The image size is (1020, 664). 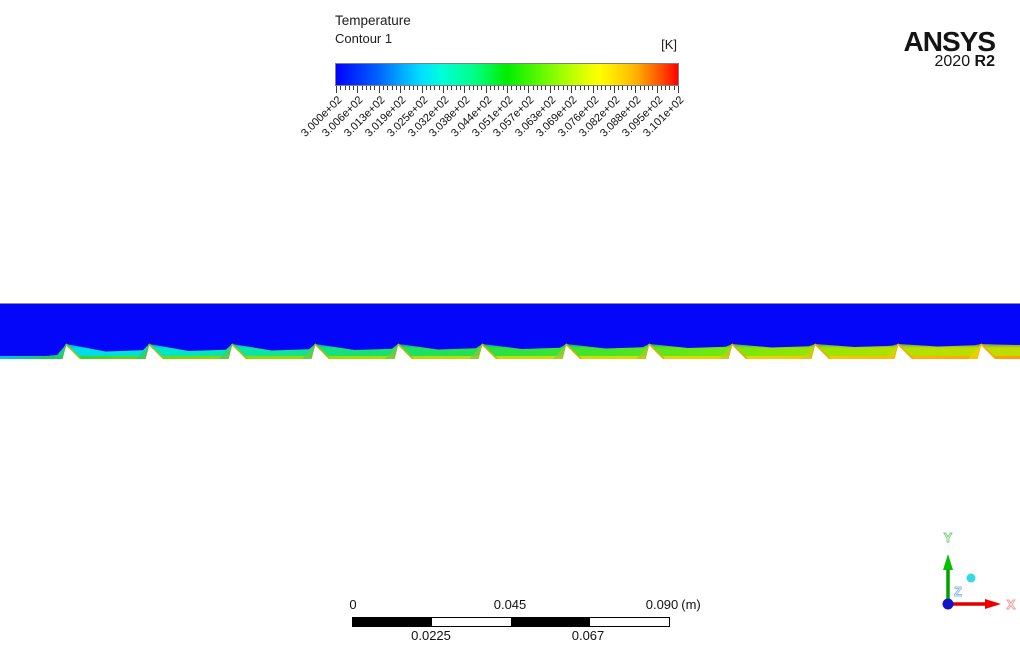 What do you see at coordinates (949, 41) in the screenshot?
I see `ansys-logo: ANSYS` at bounding box center [949, 41].